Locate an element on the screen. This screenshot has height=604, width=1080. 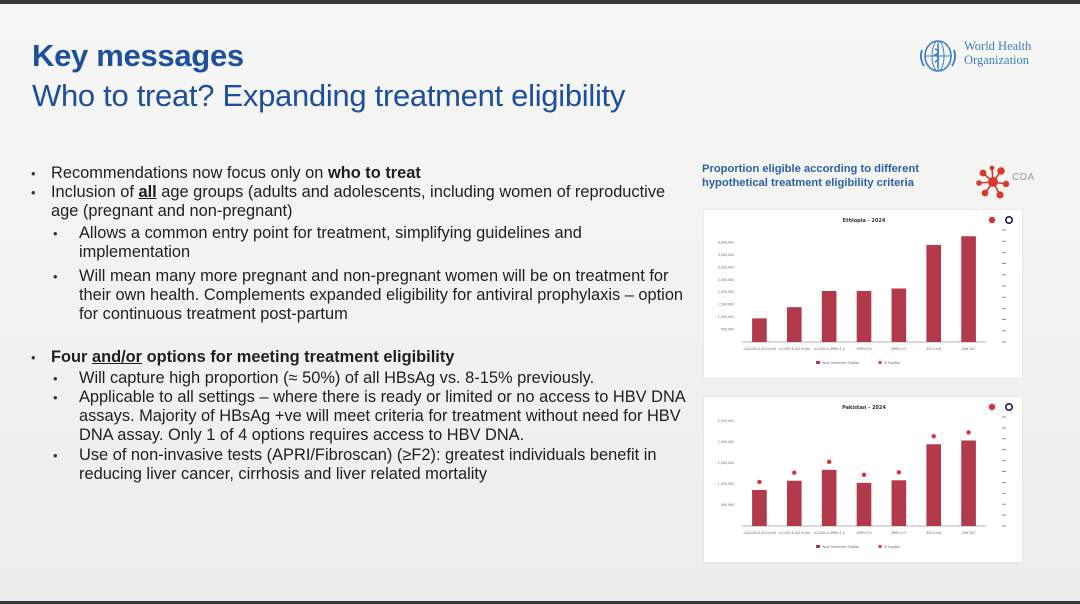
cda-logo: CDA is located at coordinates (1010, 182).